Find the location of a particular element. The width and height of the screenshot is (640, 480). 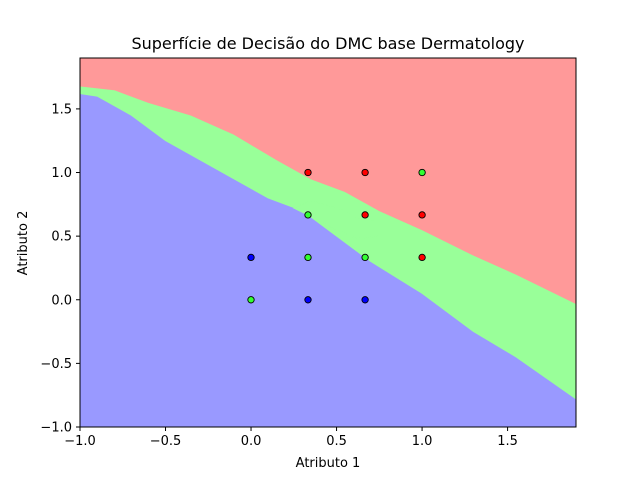

y-axis-title: Atributo 2 is located at coordinates (23, 243).